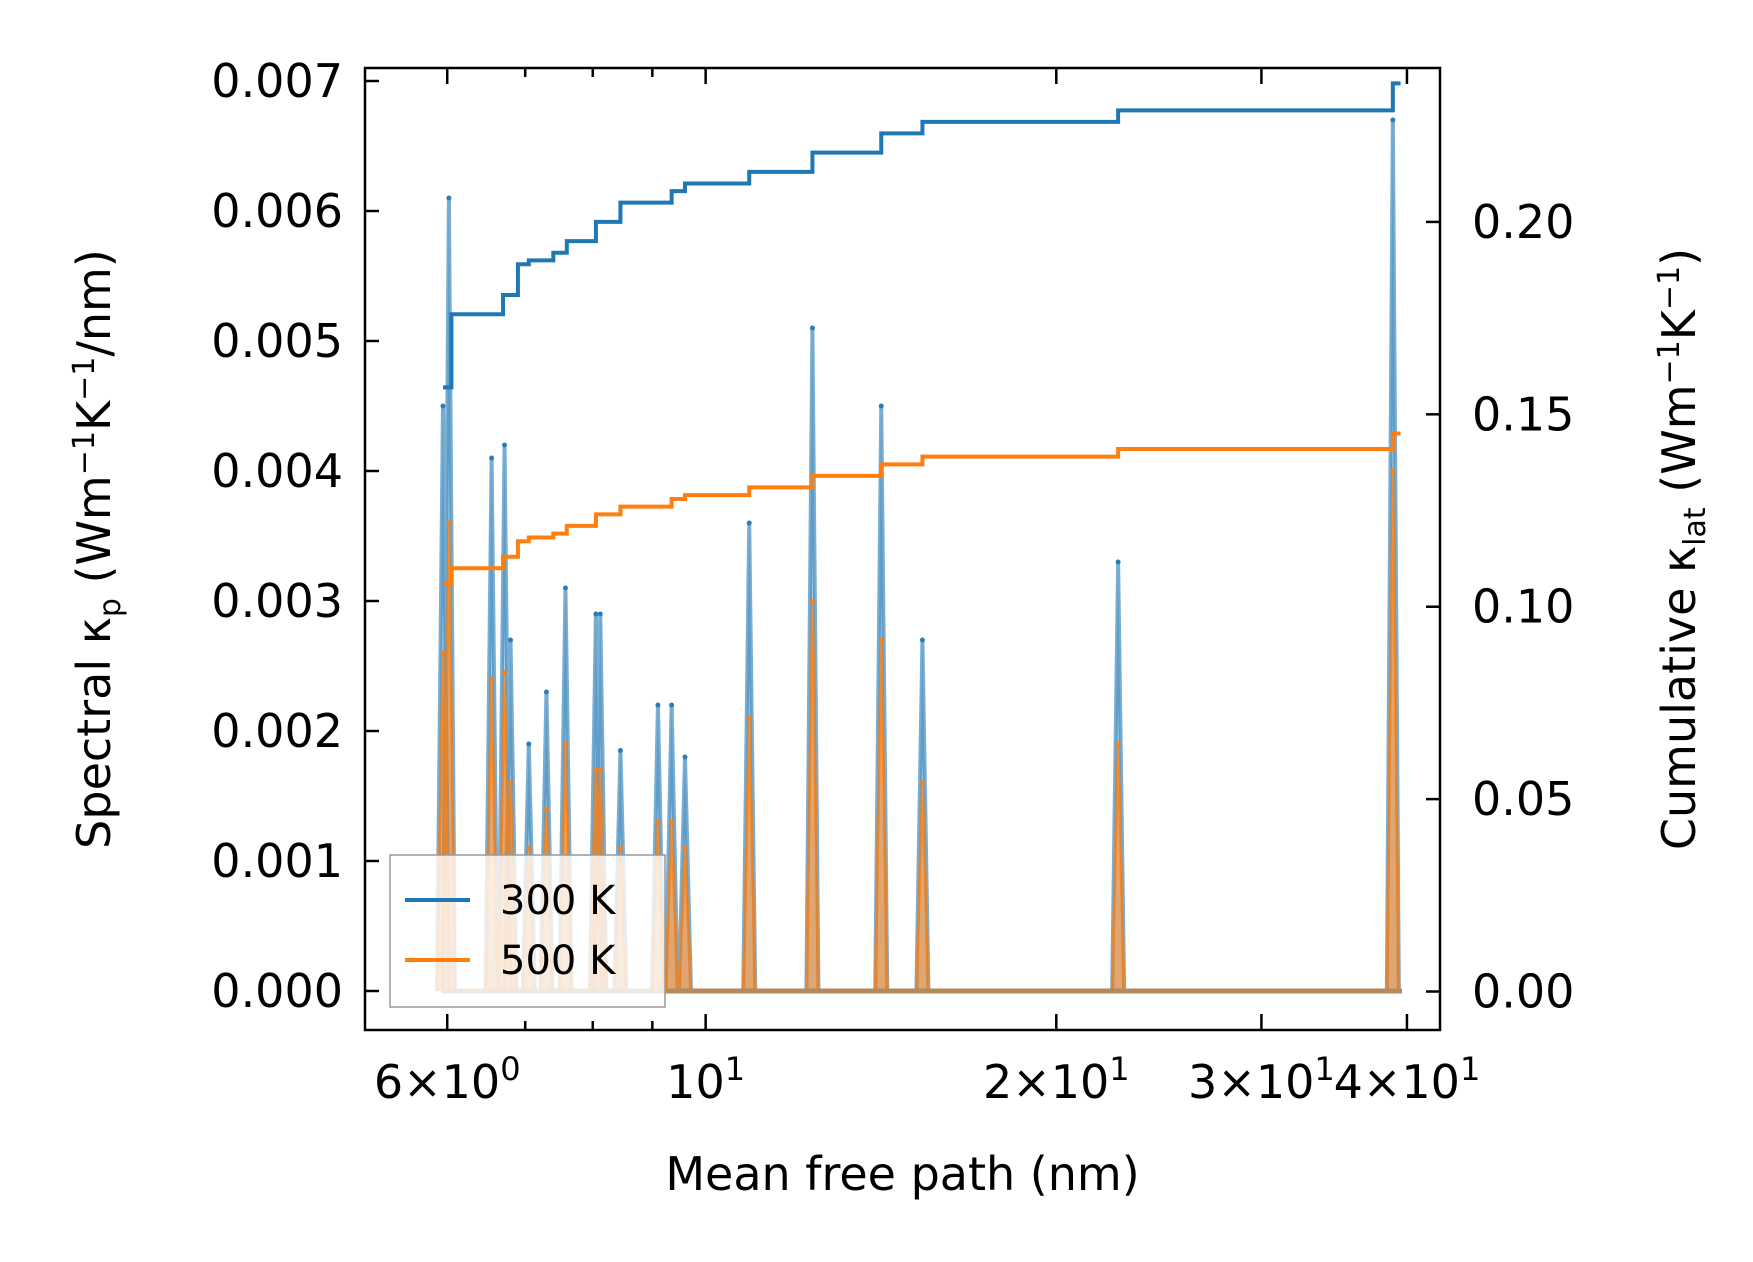 This screenshot has width=1753, height=1262. What do you see at coordinates (277, 731) in the screenshot?
I see `left-y-tick-label: 0.002` at bounding box center [277, 731].